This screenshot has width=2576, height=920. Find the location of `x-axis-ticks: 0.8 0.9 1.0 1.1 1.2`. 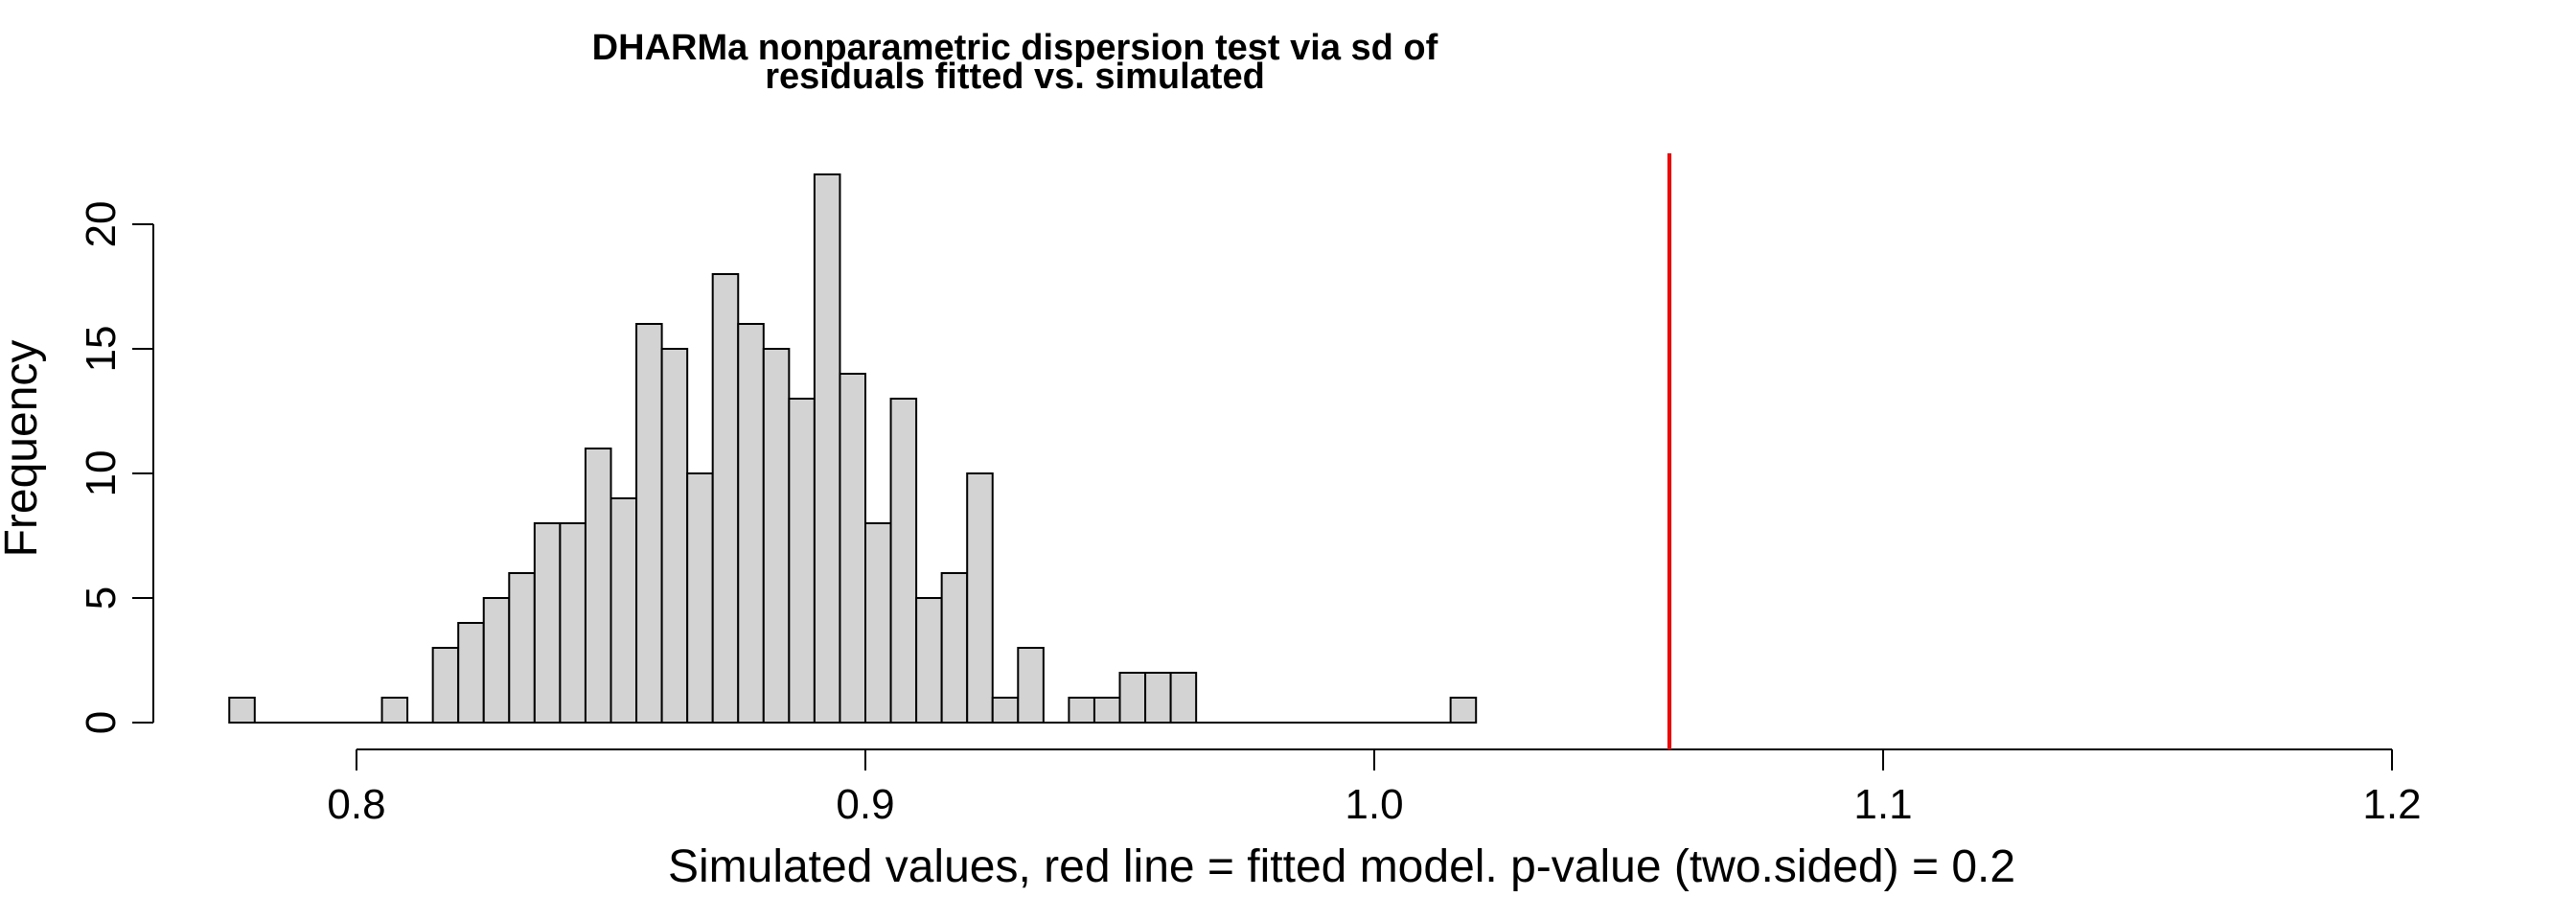

x-axis-ticks: 0.8 0.9 1.0 1.1 1.2 is located at coordinates (1374, 788).